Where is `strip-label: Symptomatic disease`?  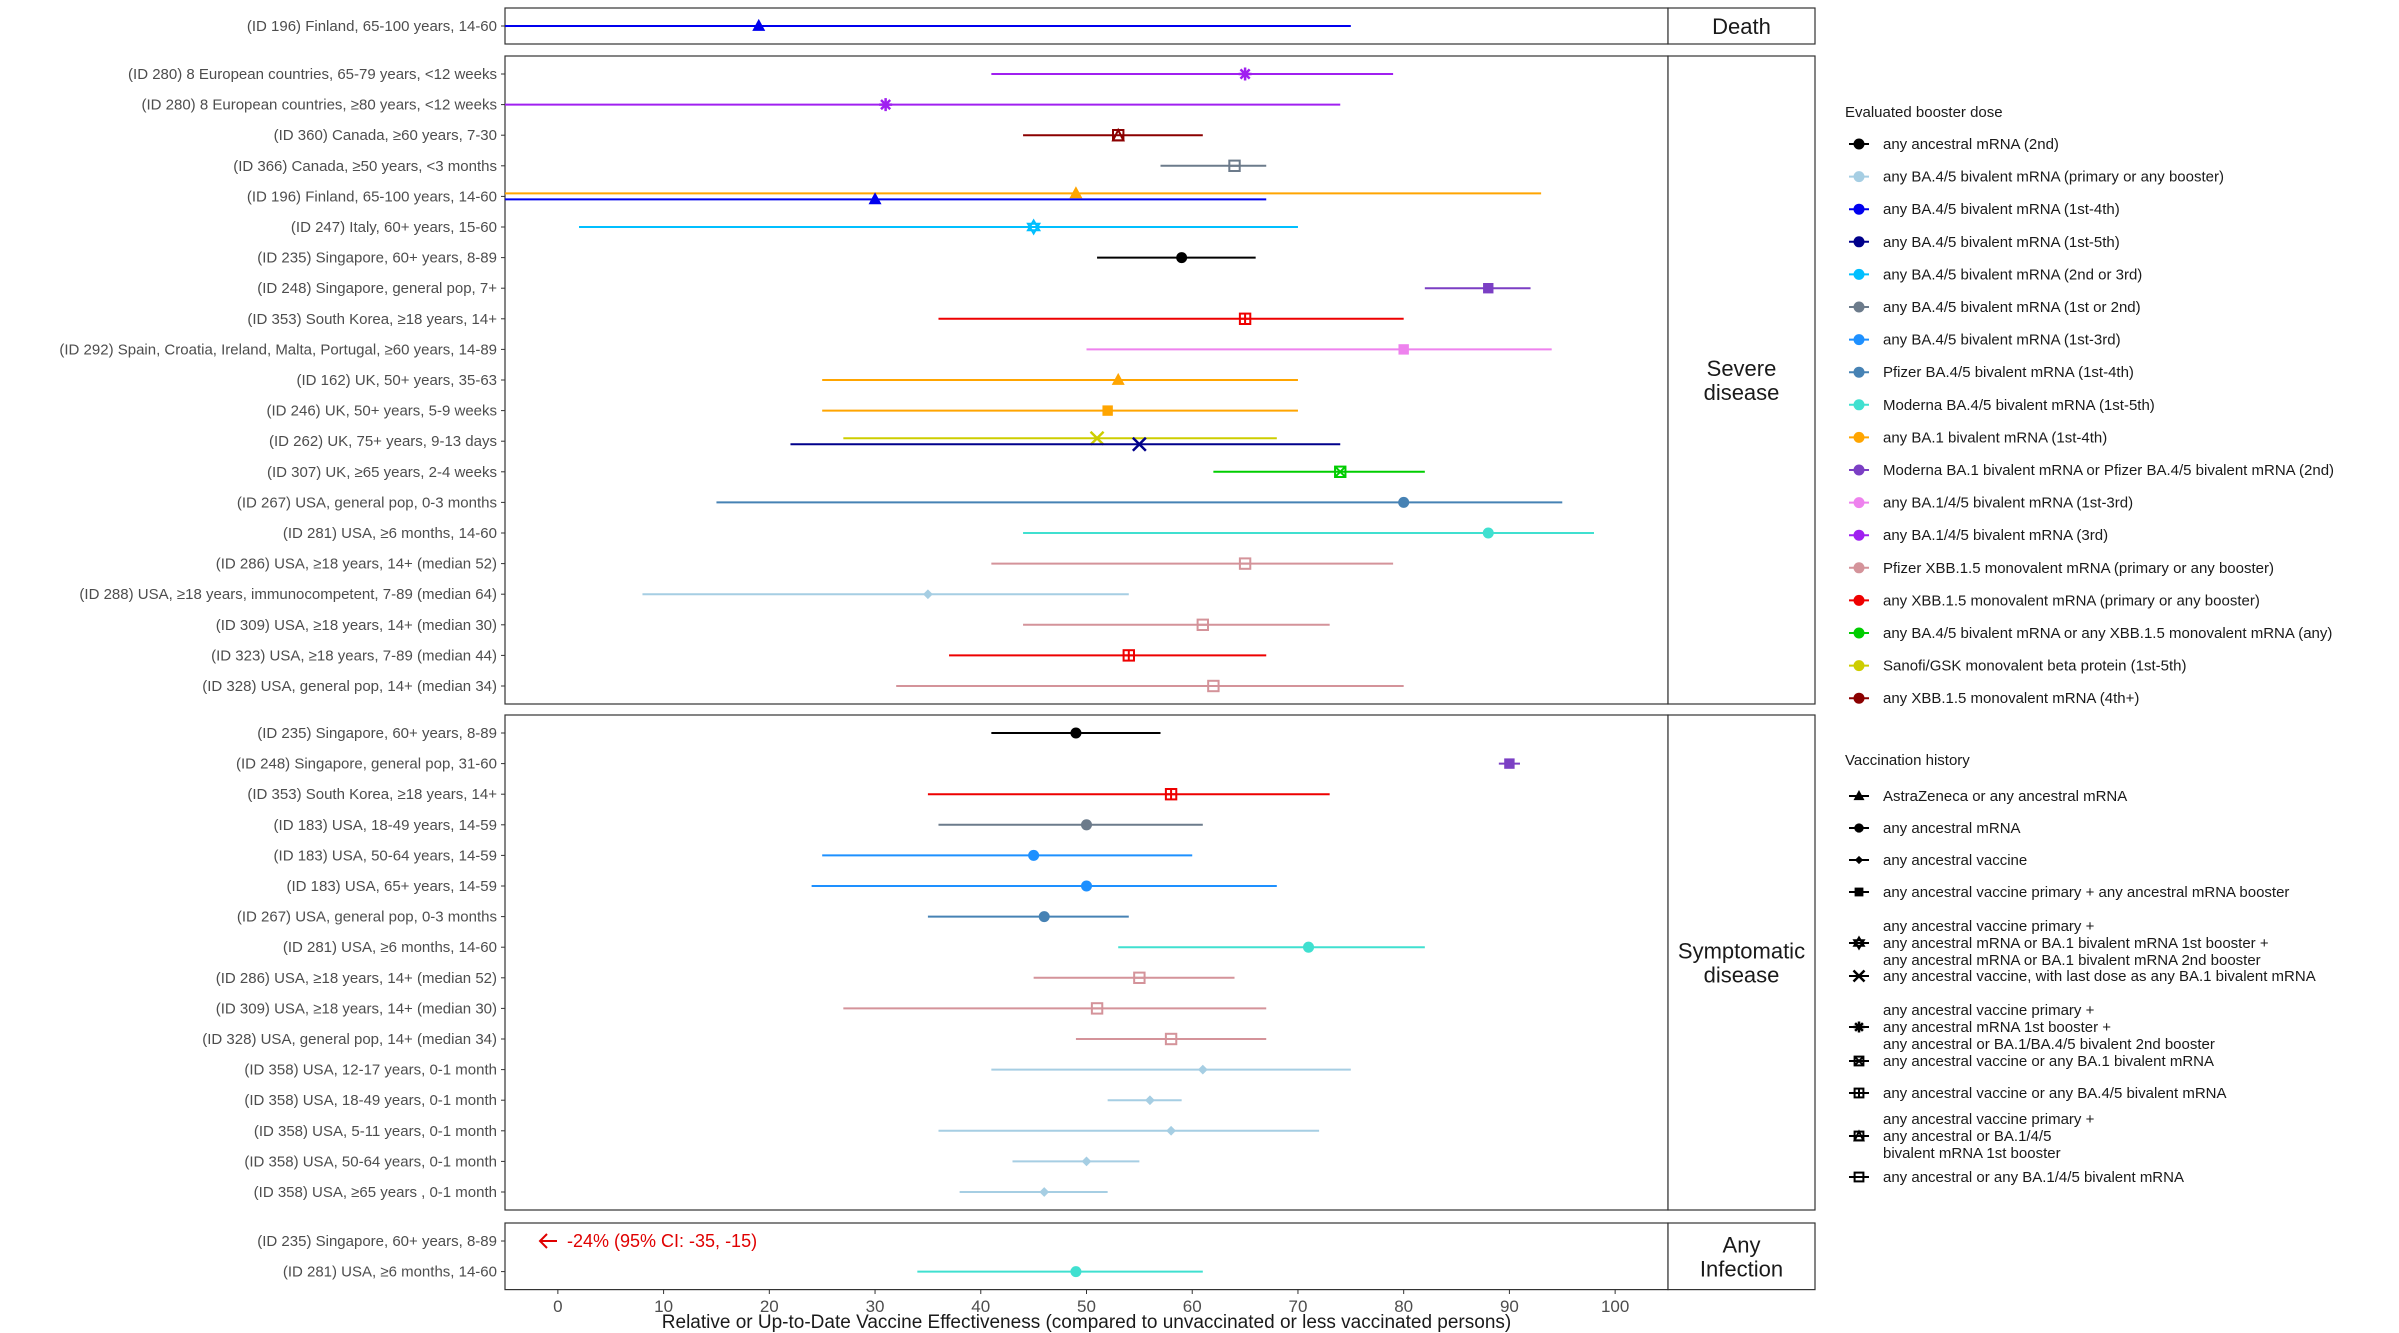
strip-label: Symptomatic disease is located at coordinates (1741, 963).